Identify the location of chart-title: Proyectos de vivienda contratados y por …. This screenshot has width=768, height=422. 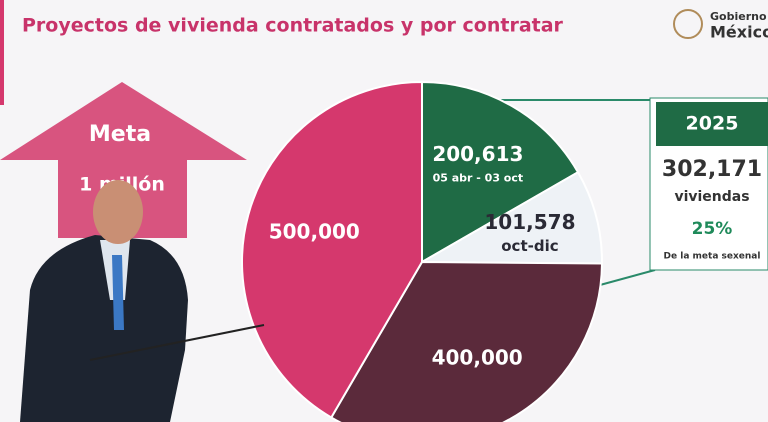
(293, 26).